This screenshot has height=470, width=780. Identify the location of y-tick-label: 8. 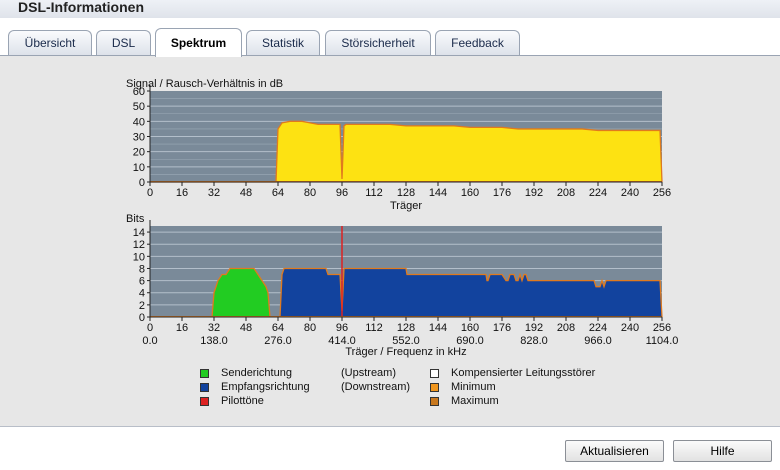
(142, 269).